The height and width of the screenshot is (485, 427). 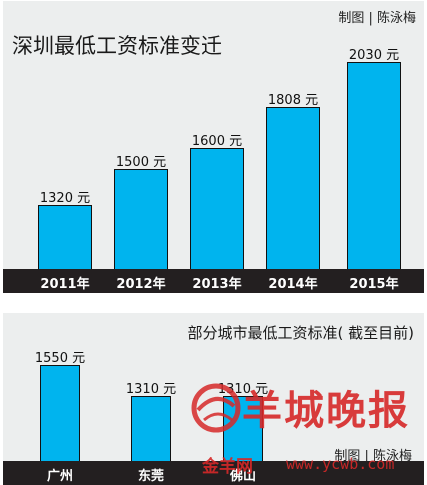 I want to click on category-label: 佛山, so click(x=242, y=476).